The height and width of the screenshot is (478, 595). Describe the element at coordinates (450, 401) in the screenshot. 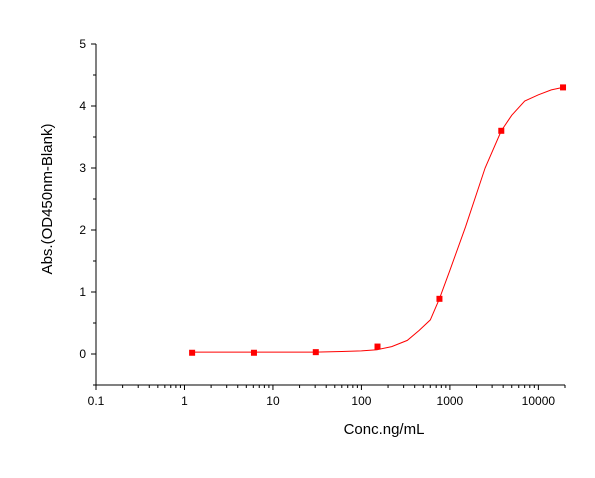

I see `x-tick-label: 1000` at that location.